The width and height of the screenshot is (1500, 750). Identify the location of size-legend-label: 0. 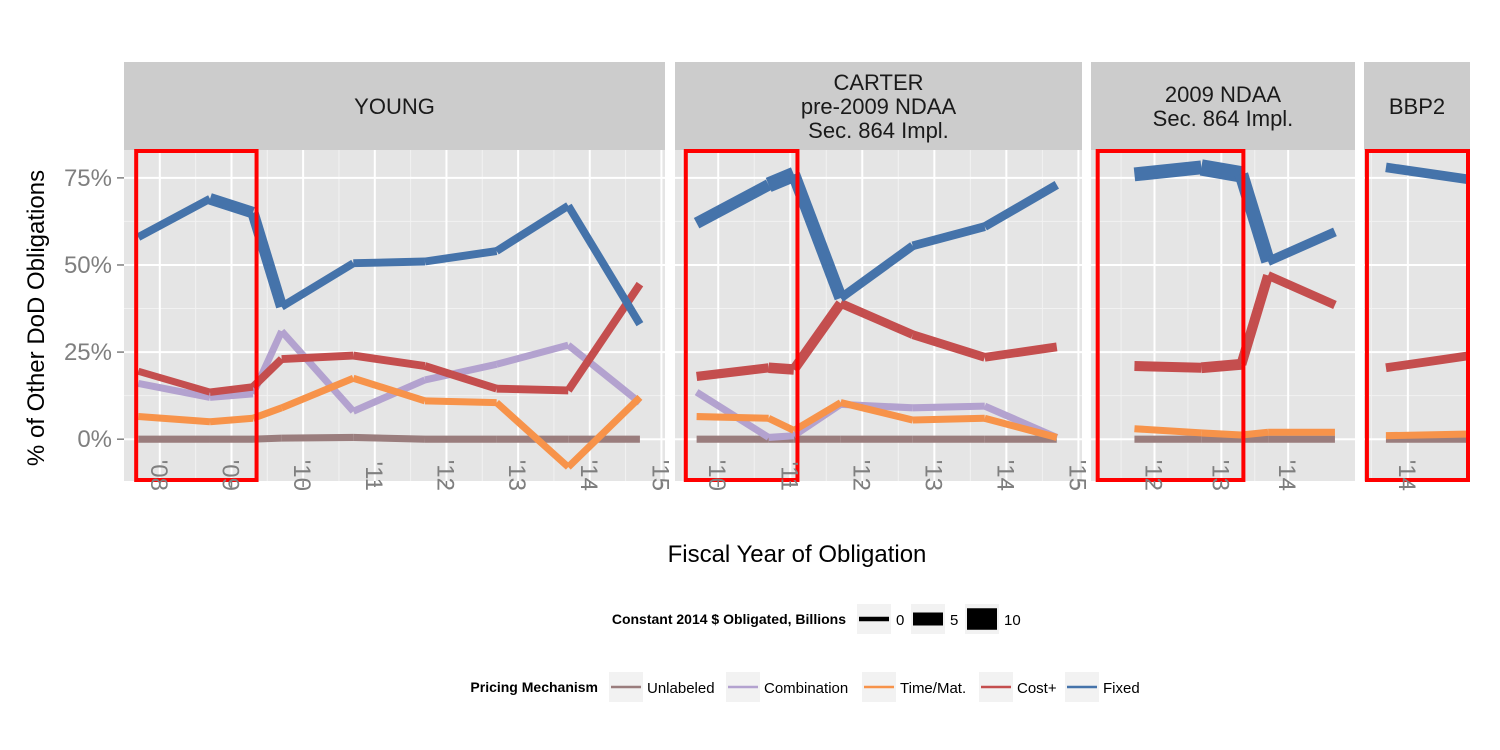
(900, 620).